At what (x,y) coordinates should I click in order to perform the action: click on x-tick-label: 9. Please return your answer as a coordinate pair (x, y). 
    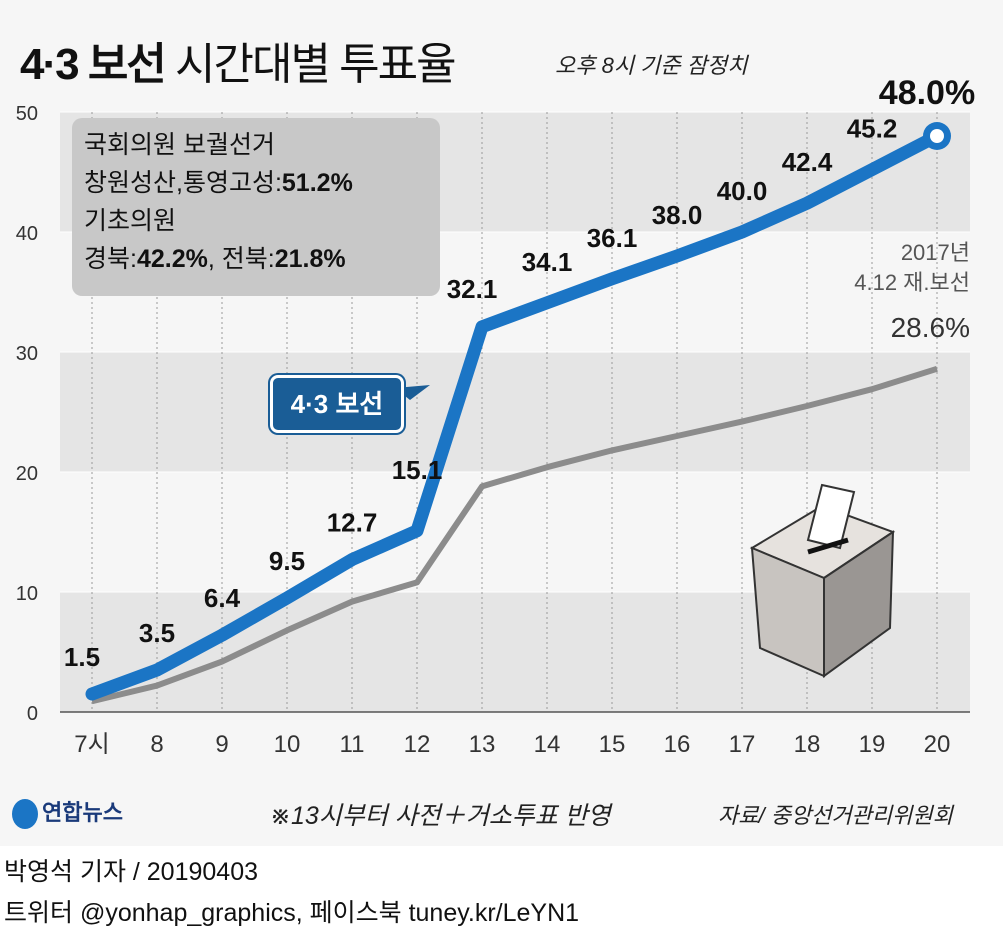
    Looking at the image, I should click on (221, 744).